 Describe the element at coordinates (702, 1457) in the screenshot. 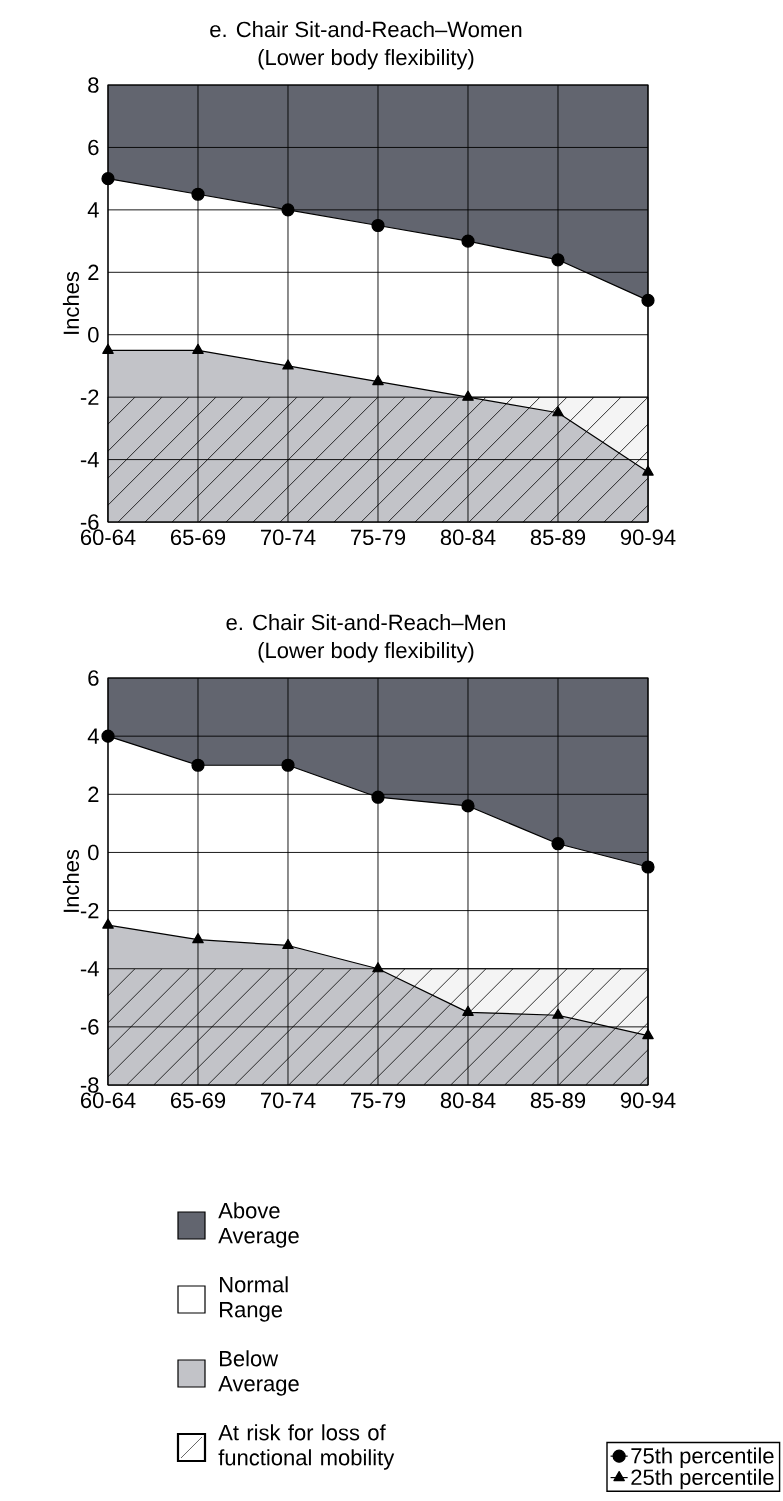

I see `legend-label: 75th percentile` at that location.